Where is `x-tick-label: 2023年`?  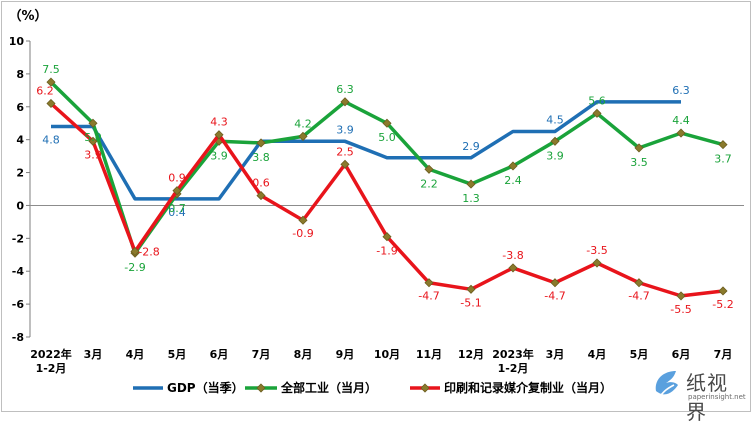
x-tick-label: 2023年 is located at coordinates (513, 354).